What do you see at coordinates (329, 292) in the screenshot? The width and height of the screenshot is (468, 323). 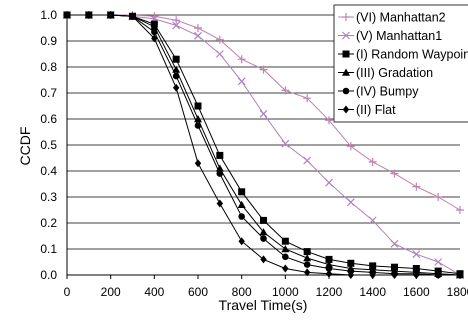 I see `x-tick-label: 1200` at bounding box center [329, 292].